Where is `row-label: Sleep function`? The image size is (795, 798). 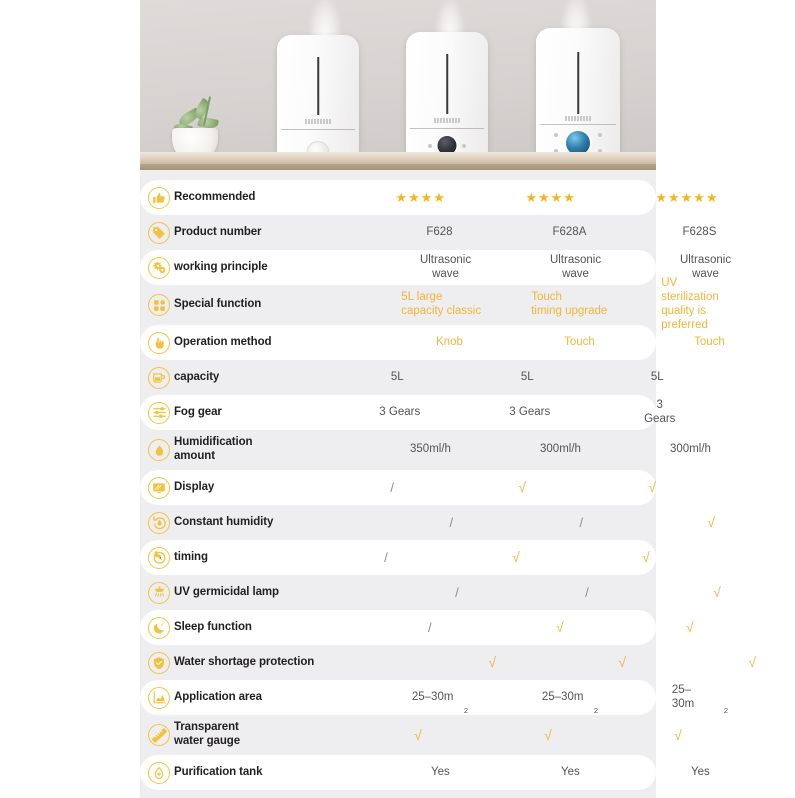
row-label: Sleep function is located at coordinates (213, 626).